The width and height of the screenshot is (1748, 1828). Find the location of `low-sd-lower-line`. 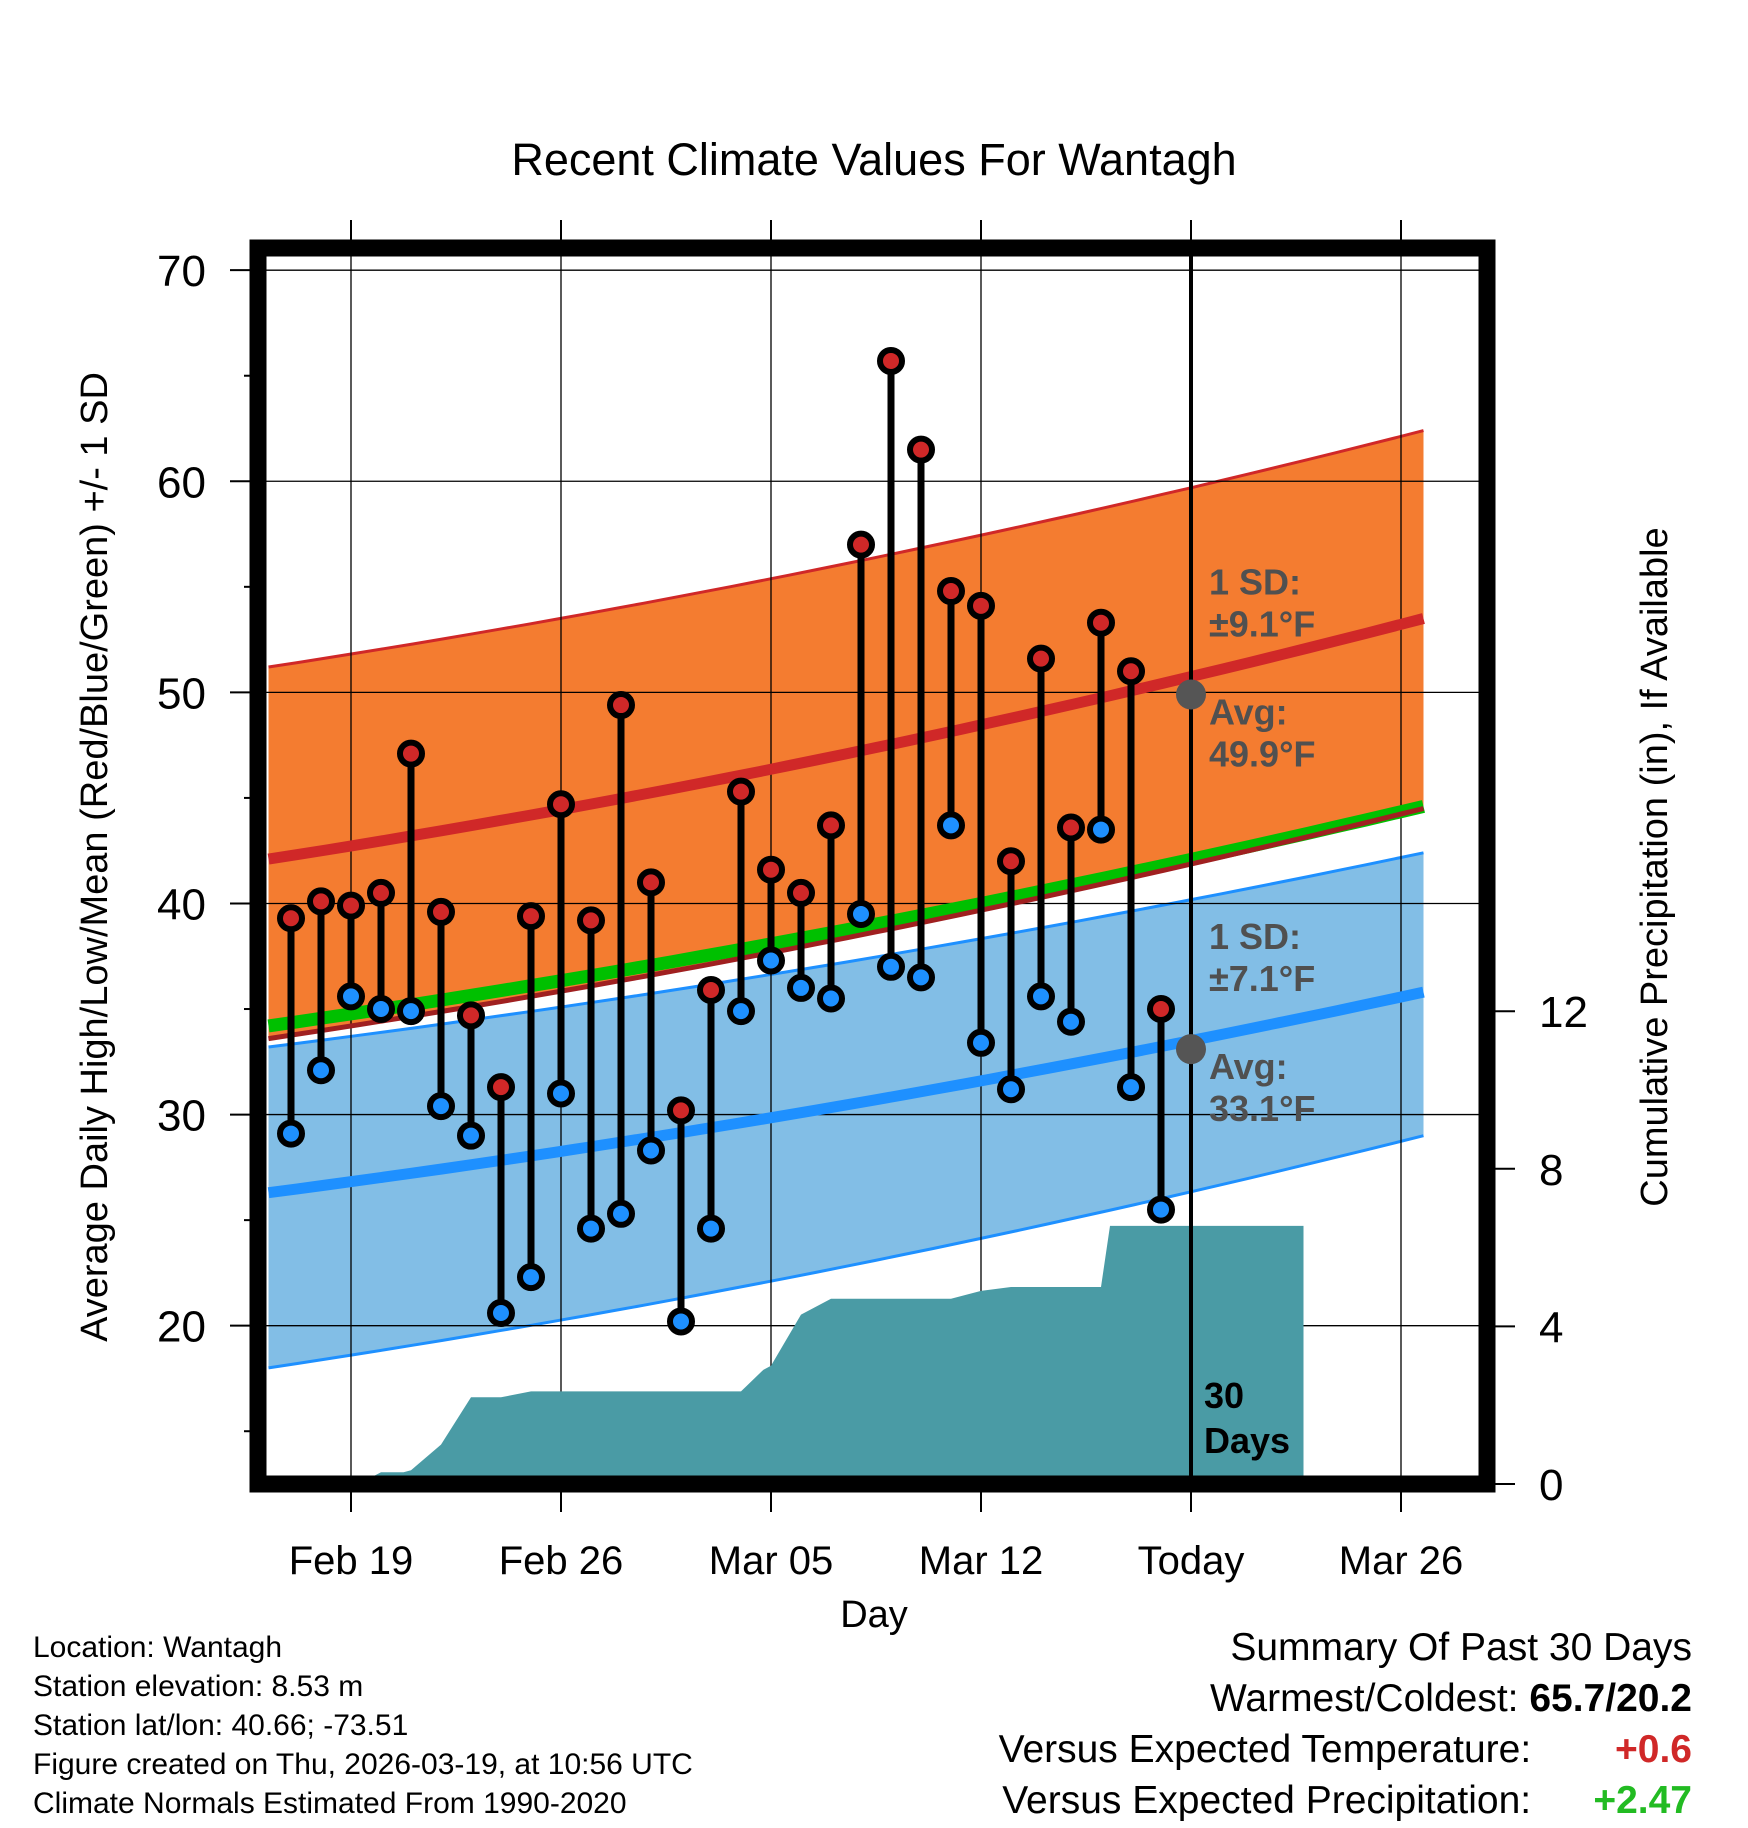

low-sd-lower-line is located at coordinates (846, 1252).